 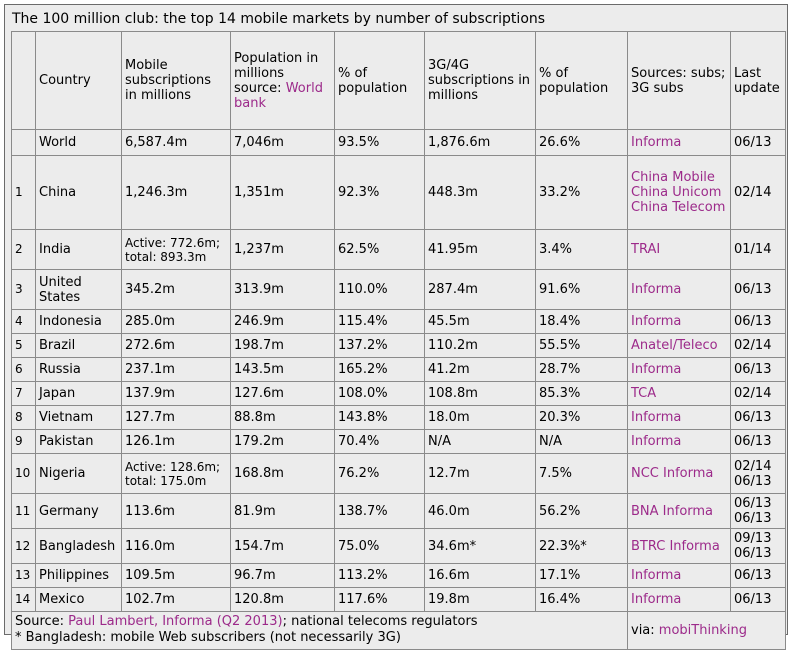 I want to click on population-cell: 81.9m, so click(x=282, y=511).